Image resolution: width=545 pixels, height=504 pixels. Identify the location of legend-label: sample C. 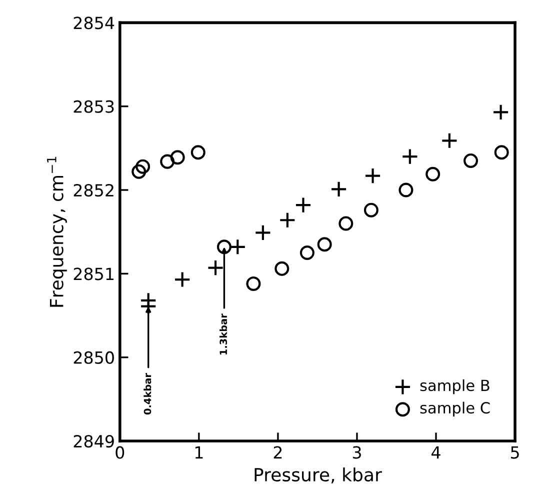
(455, 409).